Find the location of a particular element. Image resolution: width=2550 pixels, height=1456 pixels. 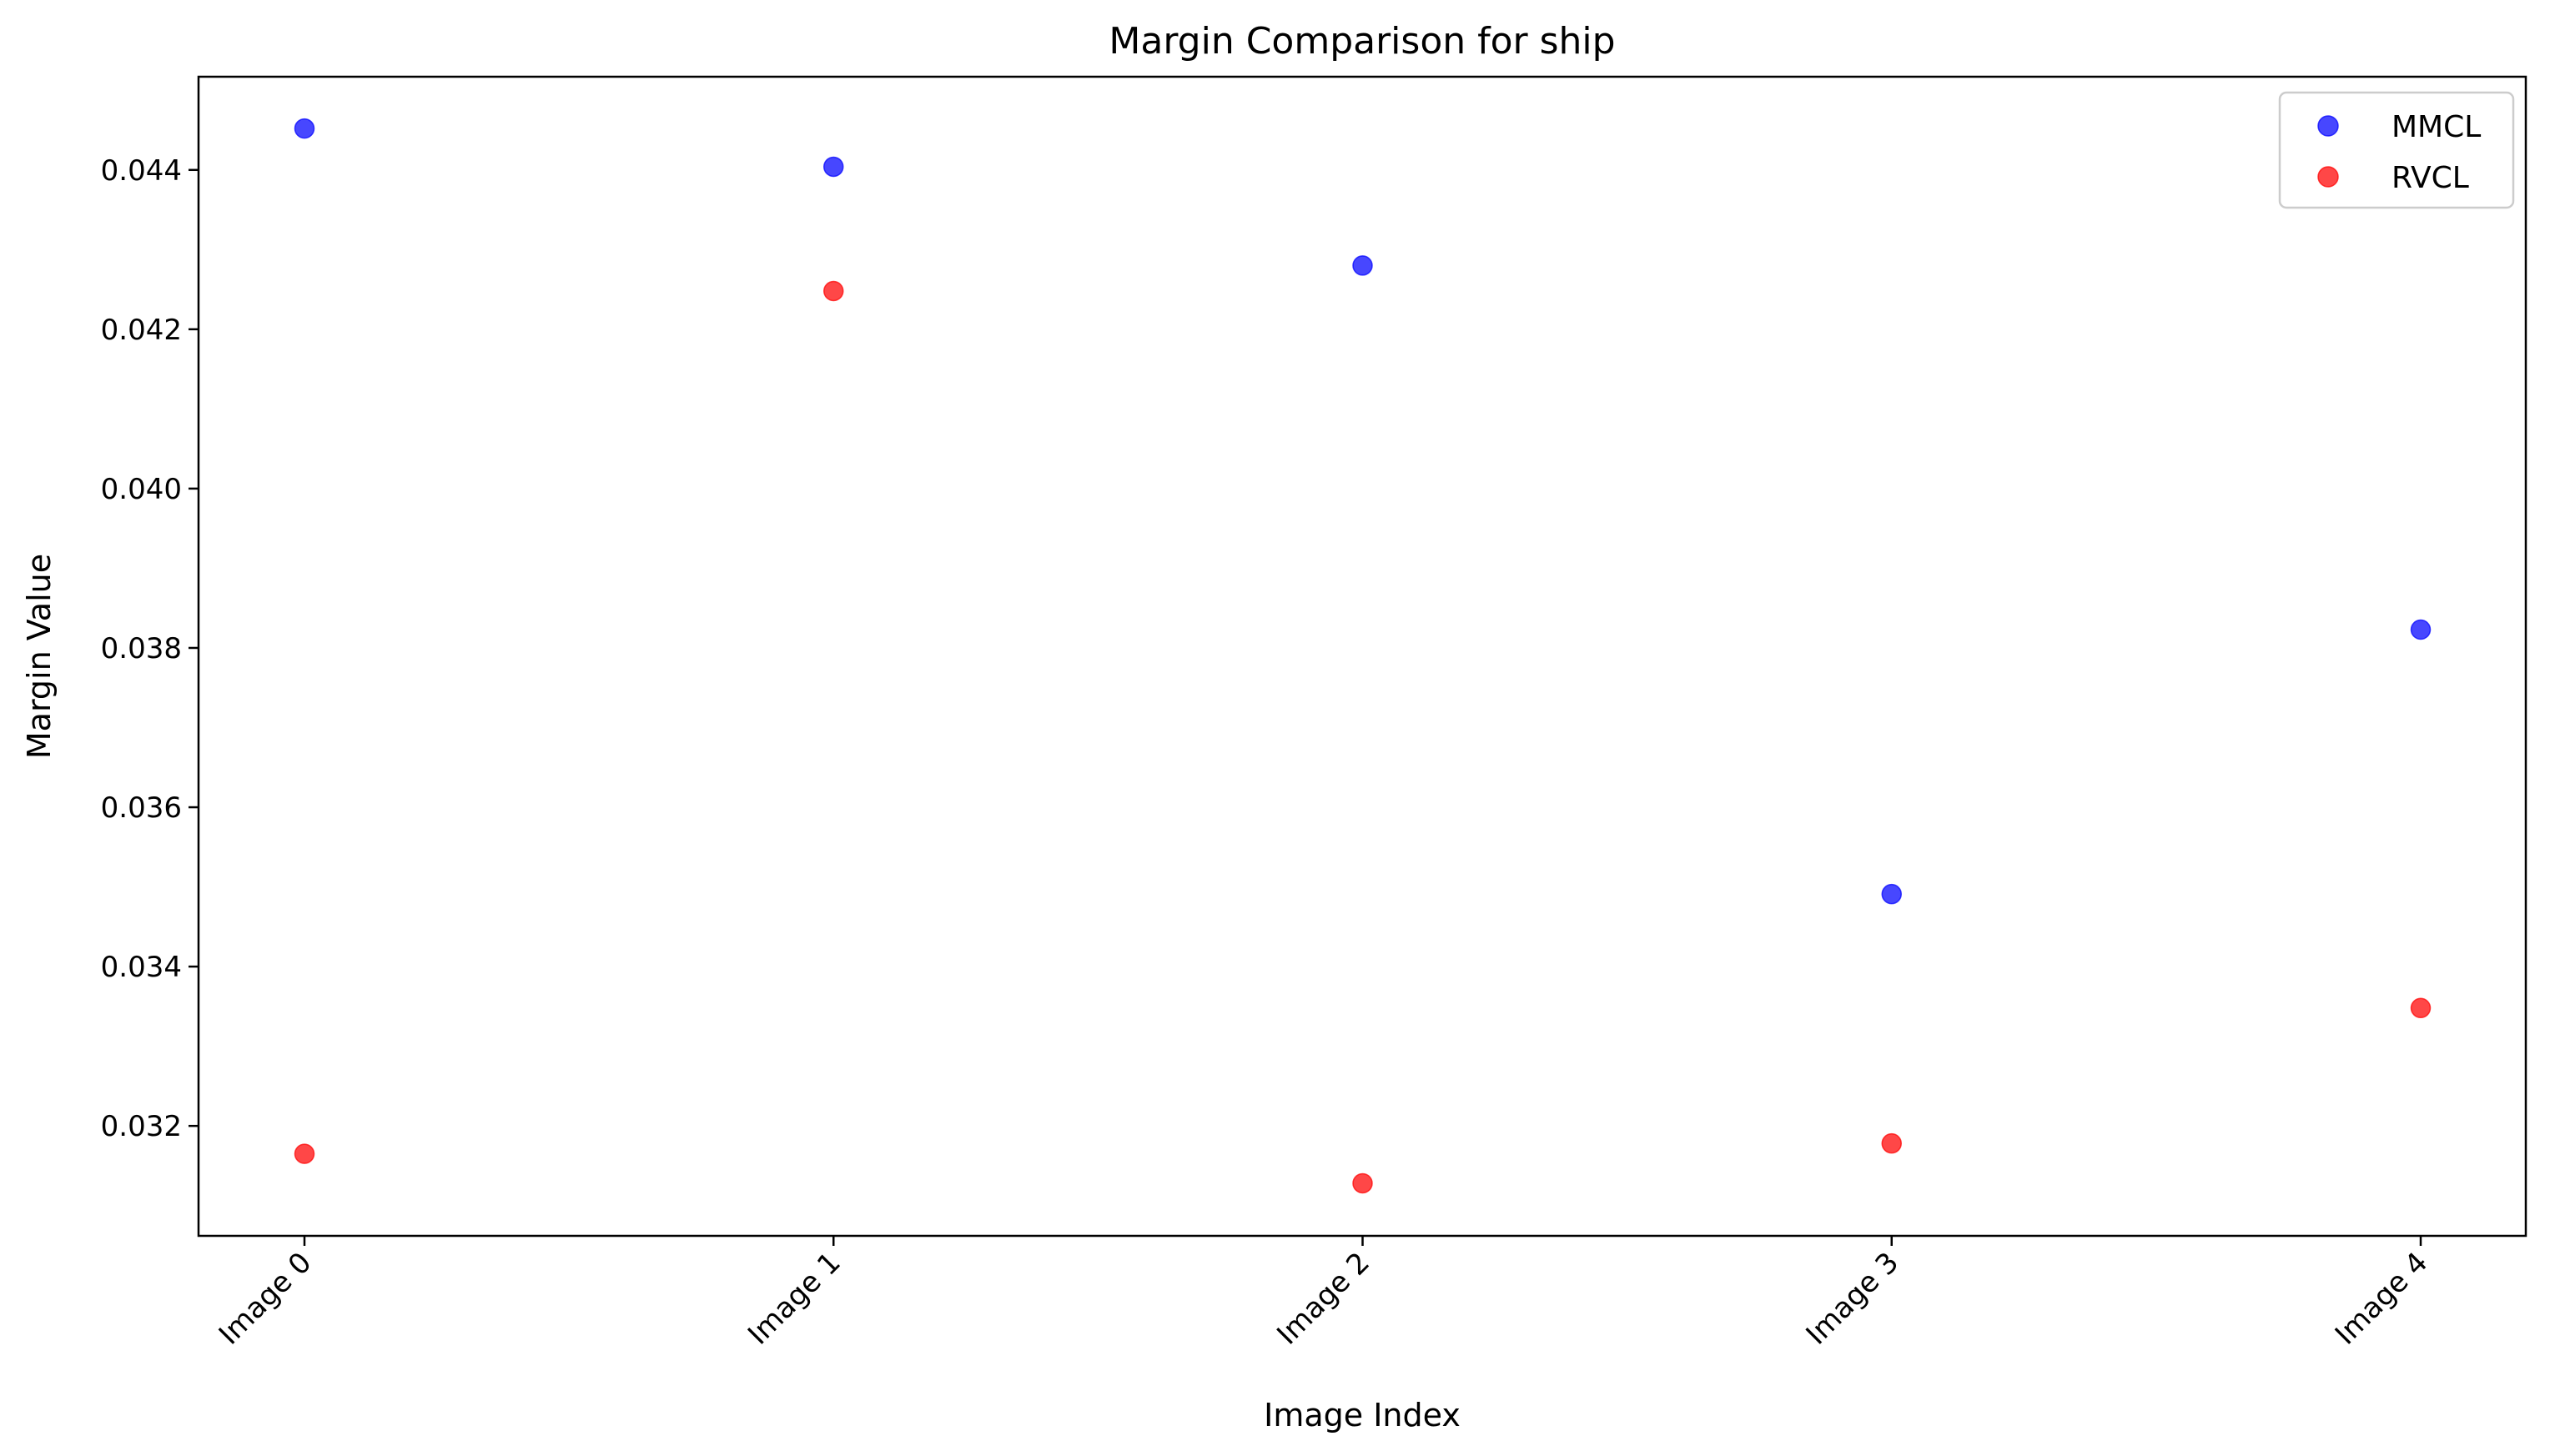

y-tick-label: 0.036 is located at coordinates (141, 808).